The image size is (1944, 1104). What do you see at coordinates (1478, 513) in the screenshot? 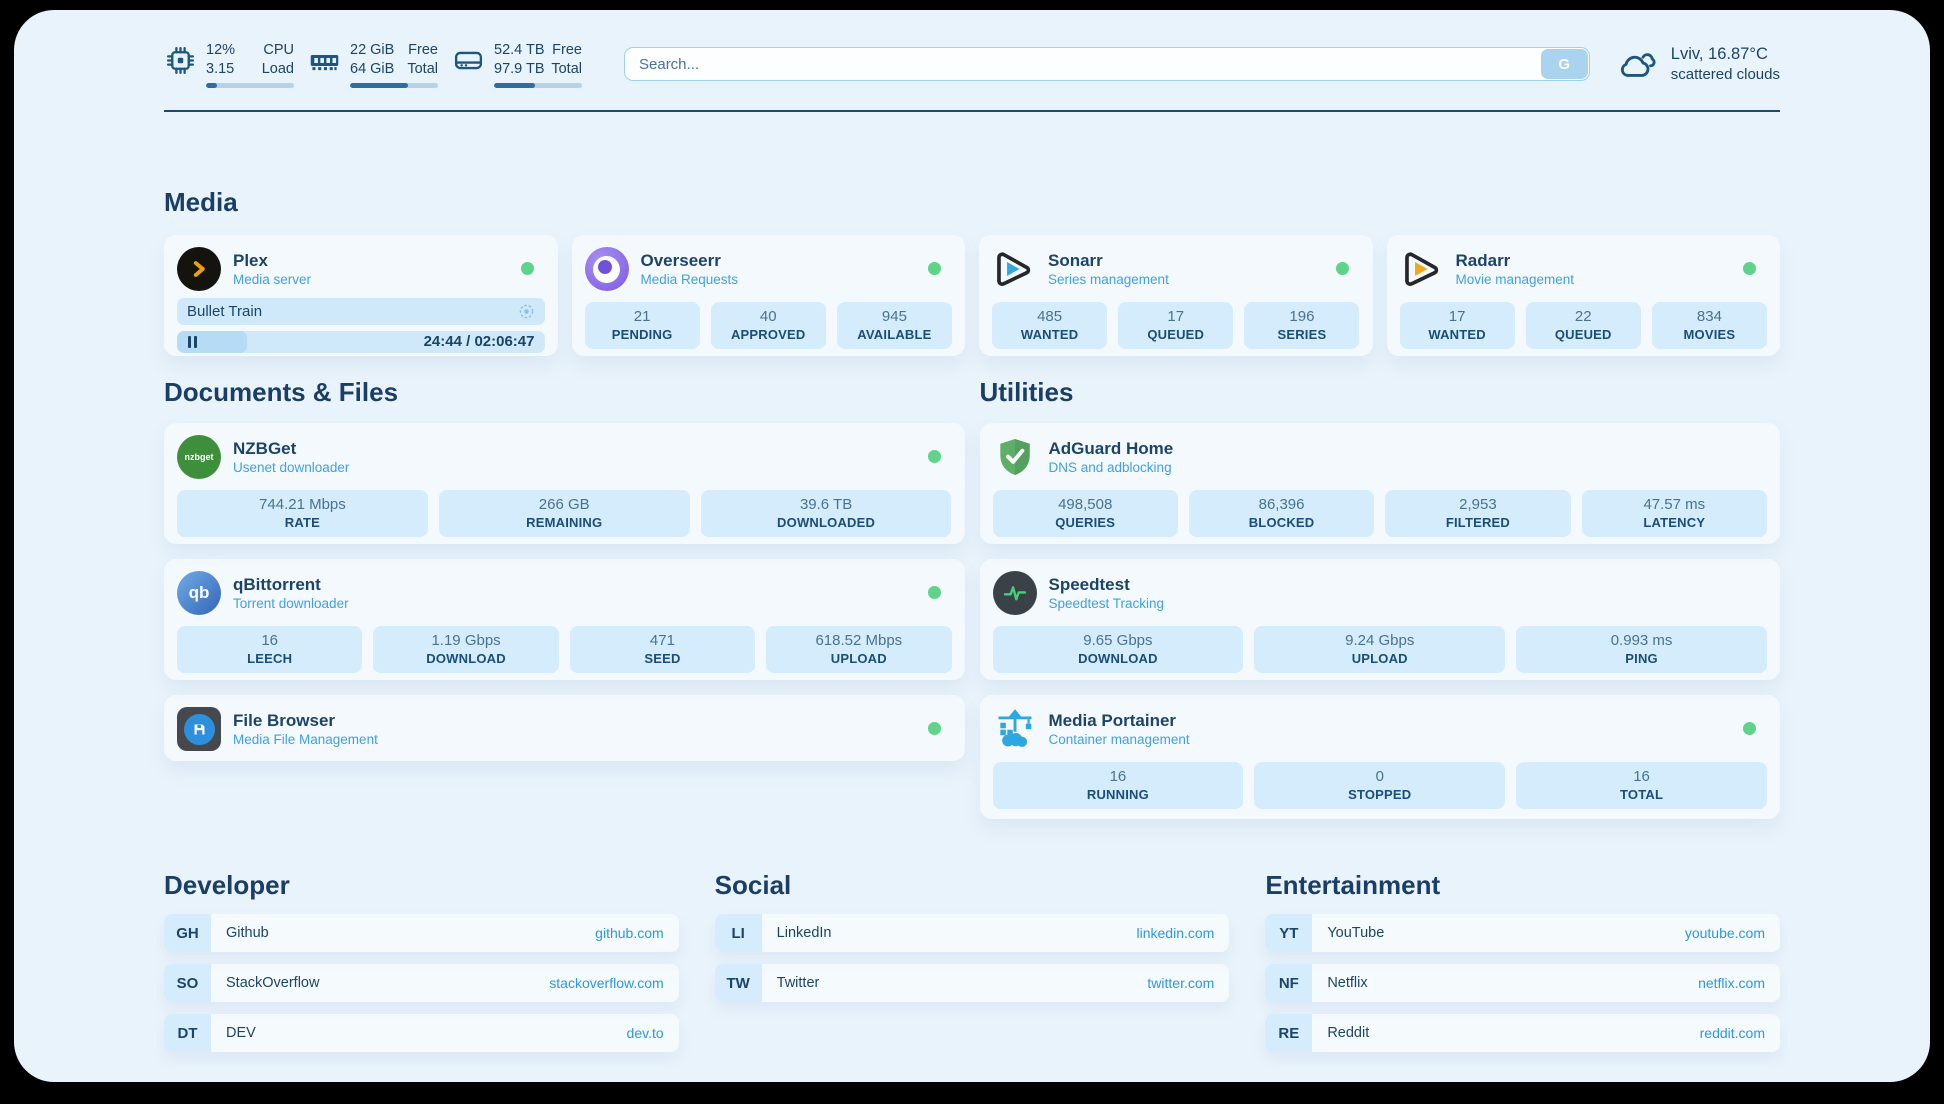
I see `stat-box: 2,953 FILTERED` at bounding box center [1478, 513].